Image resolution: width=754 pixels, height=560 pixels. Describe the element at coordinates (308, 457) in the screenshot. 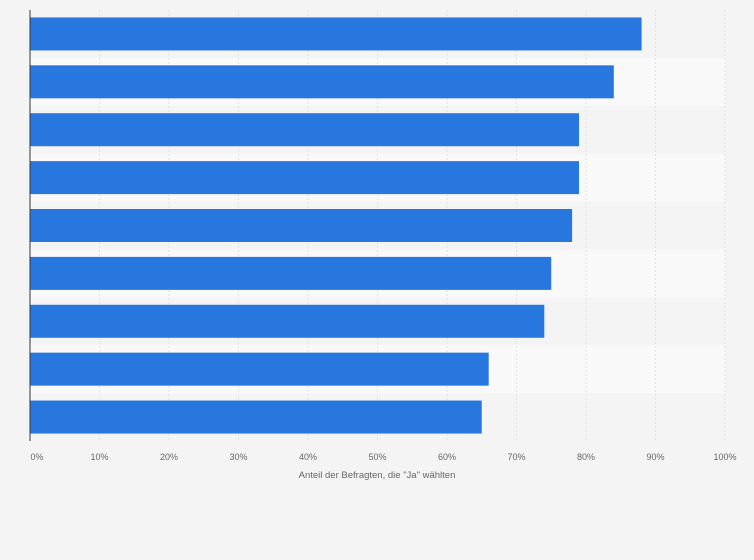

I see `x-tick-label: 40%` at that location.